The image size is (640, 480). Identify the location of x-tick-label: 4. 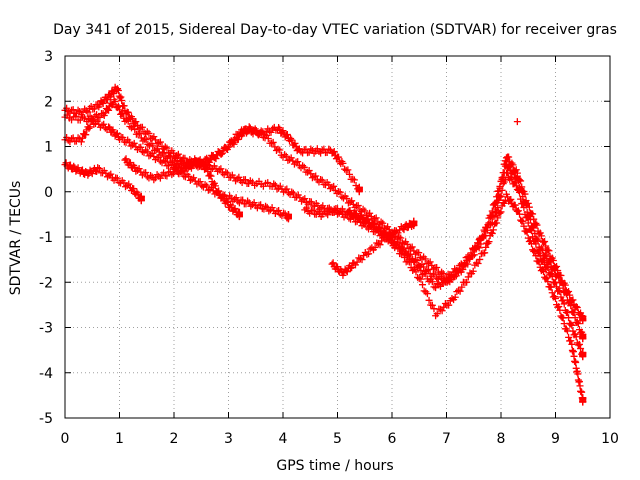
(283, 439).